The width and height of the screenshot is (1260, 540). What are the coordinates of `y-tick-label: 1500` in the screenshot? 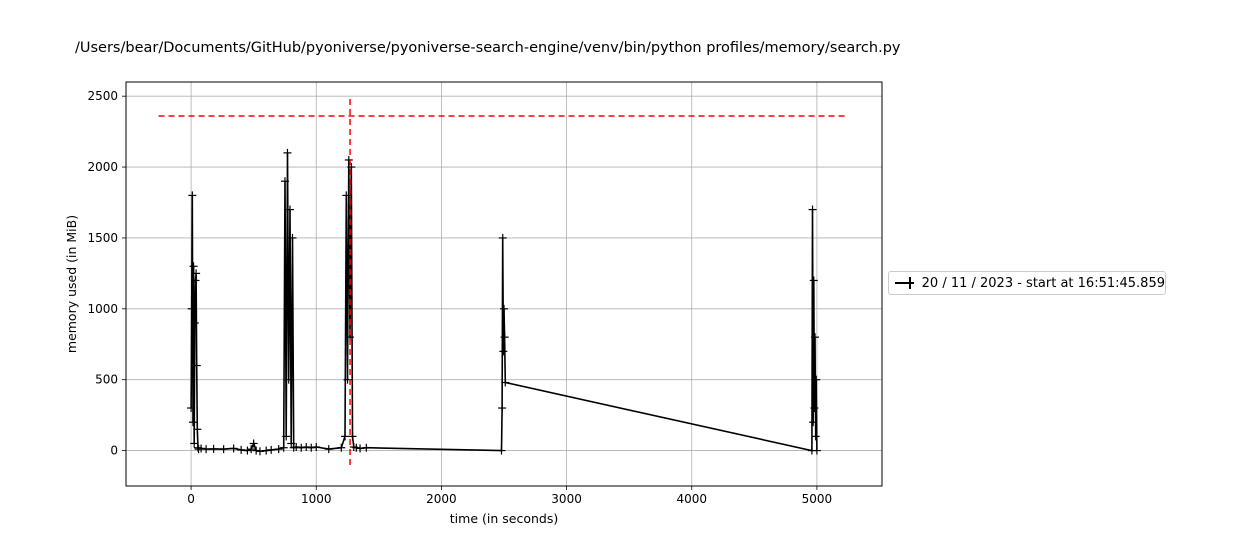 It's located at (102, 238).